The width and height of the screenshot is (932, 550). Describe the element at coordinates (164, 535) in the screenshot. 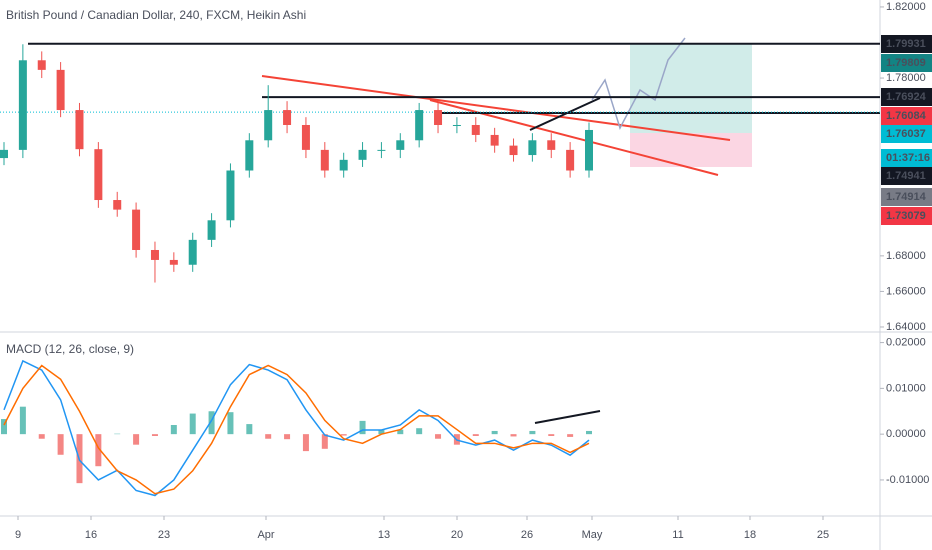

I see `x-tick-label: 23` at that location.